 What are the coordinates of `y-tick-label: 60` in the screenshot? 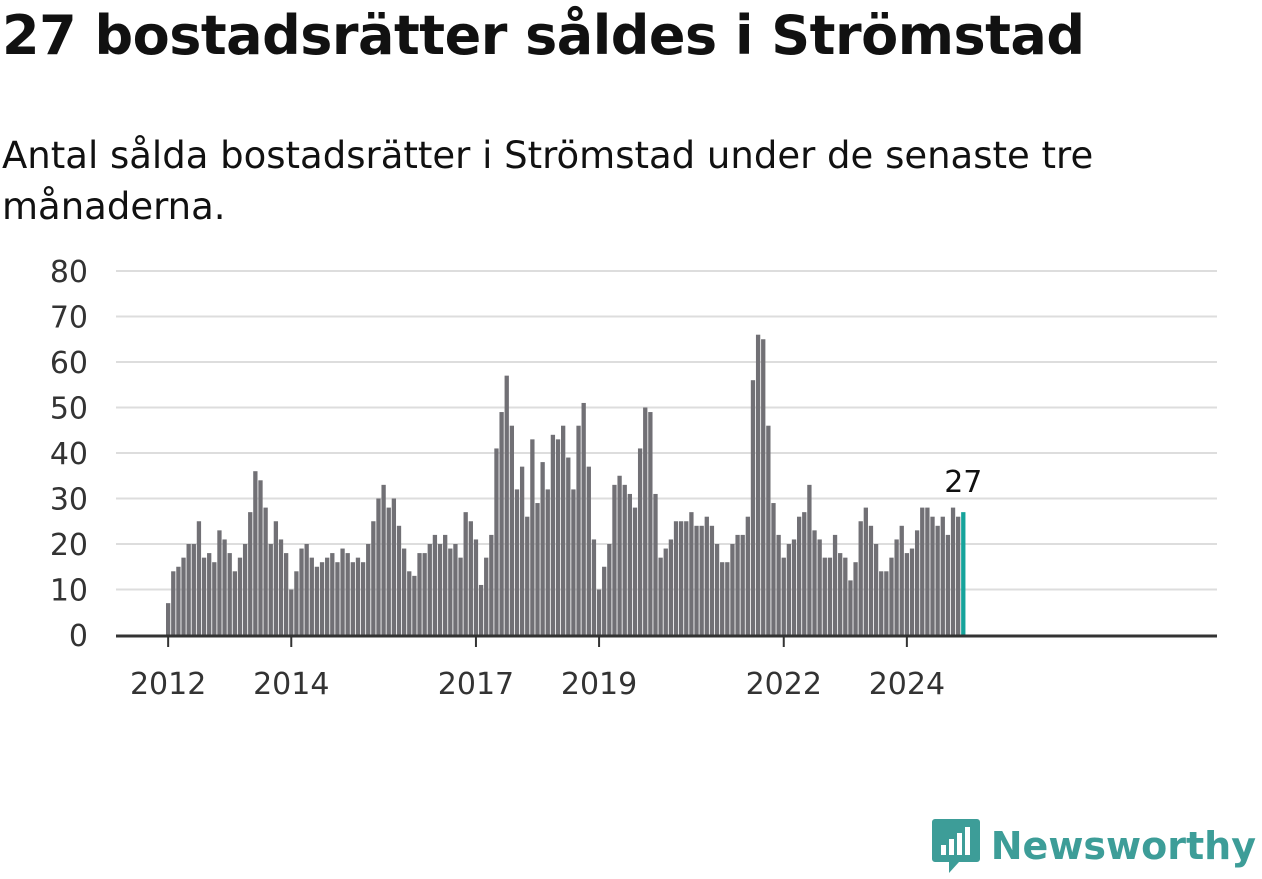 It's located at (69, 363).